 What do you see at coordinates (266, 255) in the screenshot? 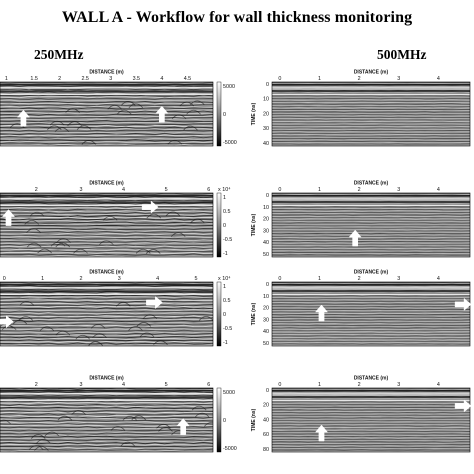
I see `y-tick-label: 50` at bounding box center [266, 255].